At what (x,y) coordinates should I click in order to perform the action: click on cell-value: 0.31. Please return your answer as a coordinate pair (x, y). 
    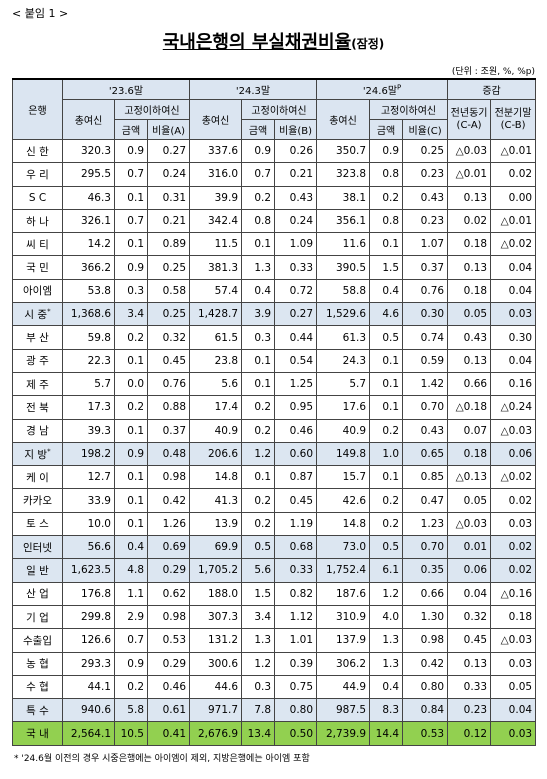
    Looking at the image, I should click on (168, 197).